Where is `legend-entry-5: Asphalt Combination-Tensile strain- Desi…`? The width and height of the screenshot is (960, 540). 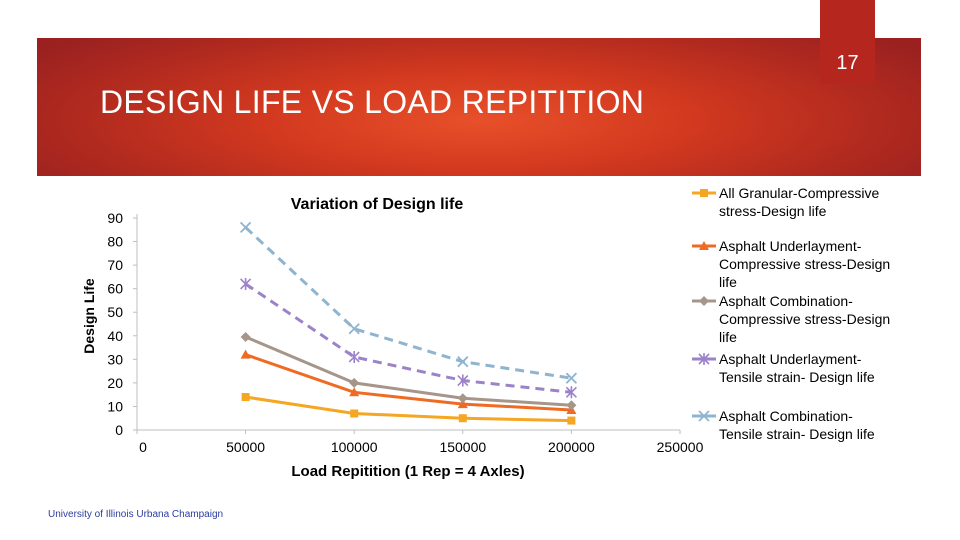 legend-entry-5: Asphalt Combination-Tensile strain- Desi… is located at coordinates (783, 425).